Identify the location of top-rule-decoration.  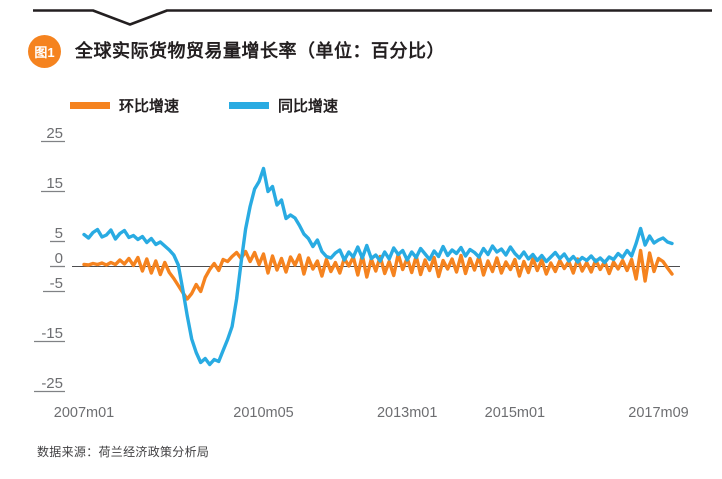
(372, 17).